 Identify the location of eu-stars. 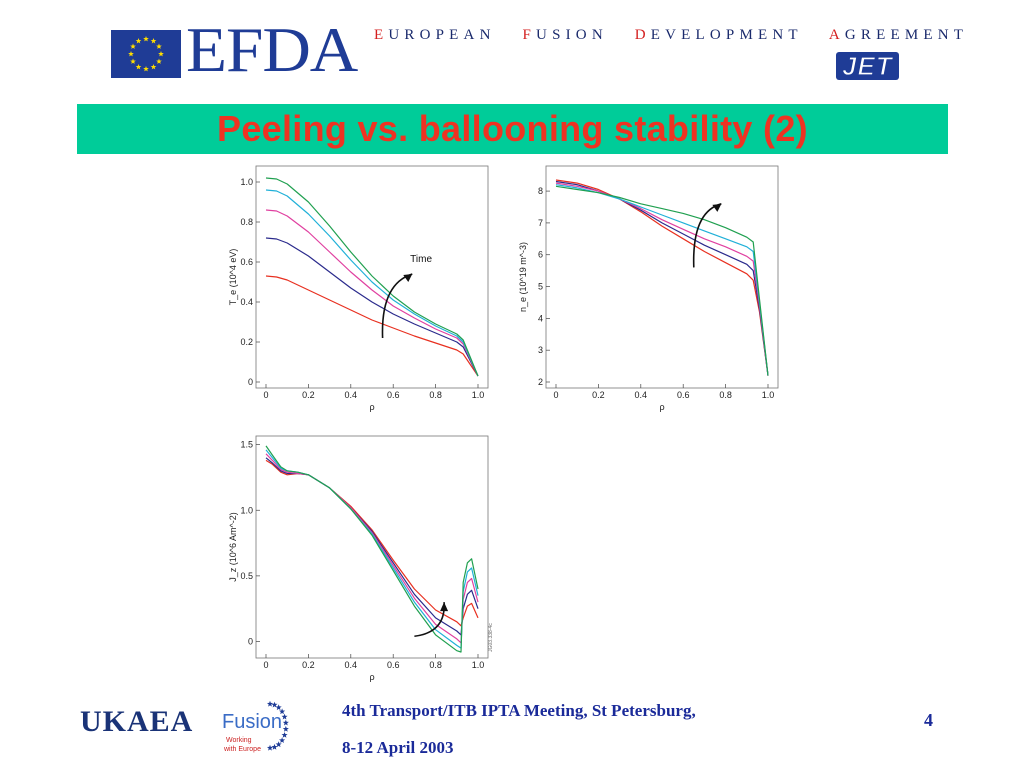
(146, 54).